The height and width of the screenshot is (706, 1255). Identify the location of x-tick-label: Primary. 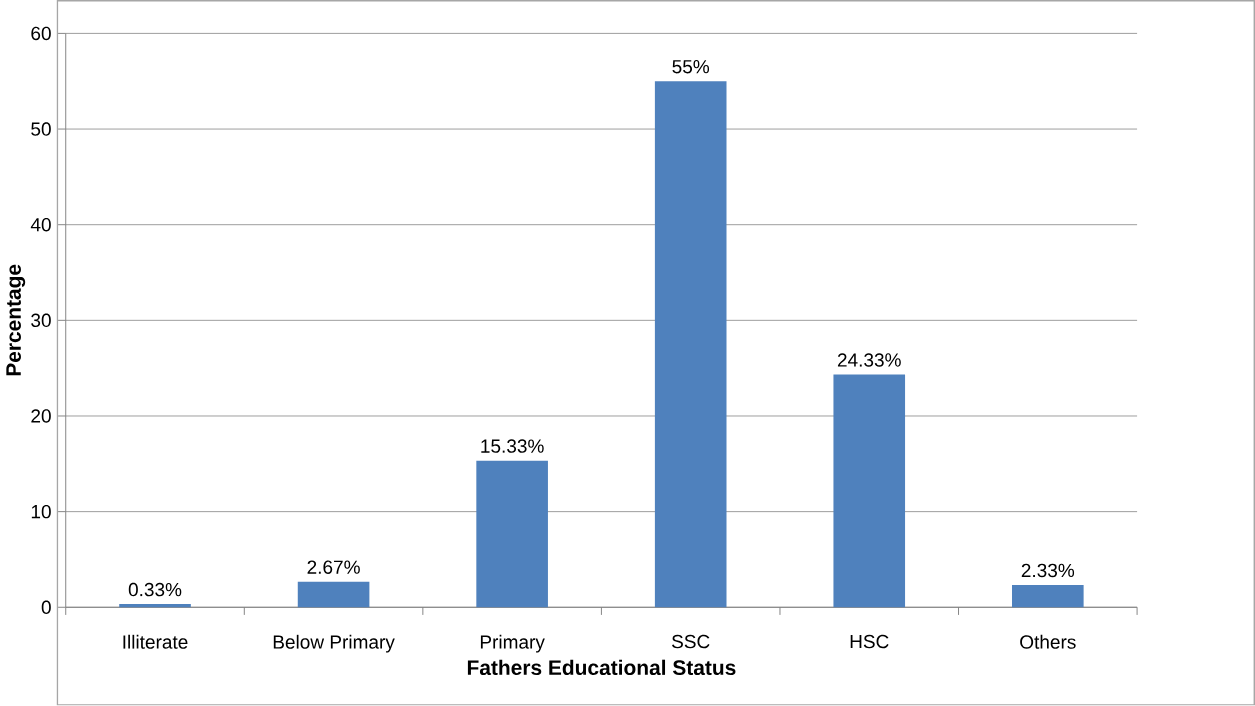
(512, 644).